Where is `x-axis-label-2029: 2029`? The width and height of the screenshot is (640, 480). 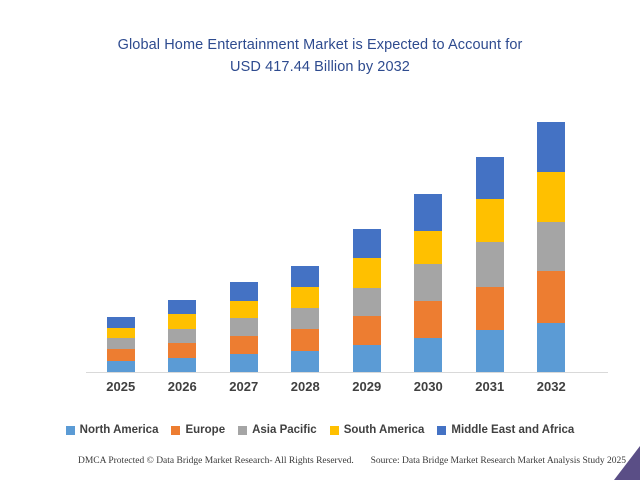
x-axis-label-2029: 2029 is located at coordinates (367, 386).